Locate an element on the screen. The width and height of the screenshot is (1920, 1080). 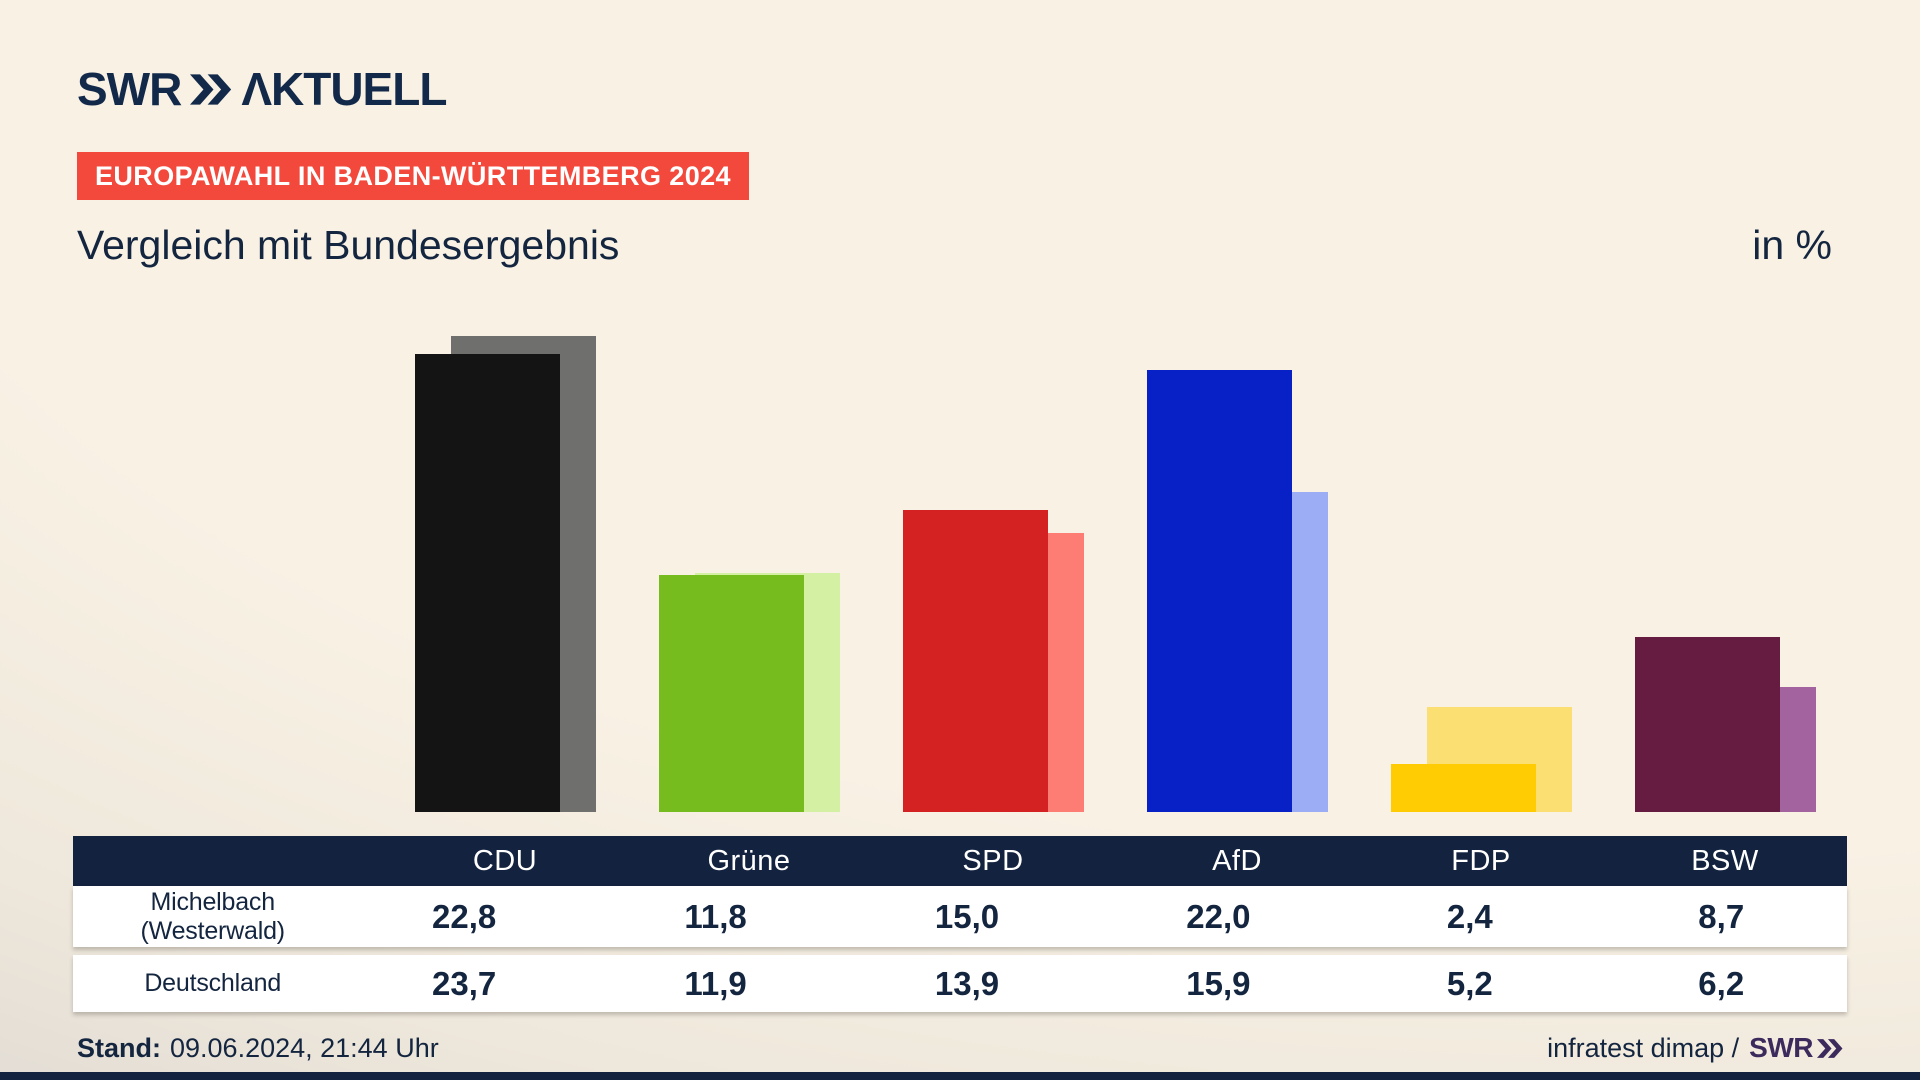
logo-word-text: ΛKTUELL is located at coordinates (344, 89).